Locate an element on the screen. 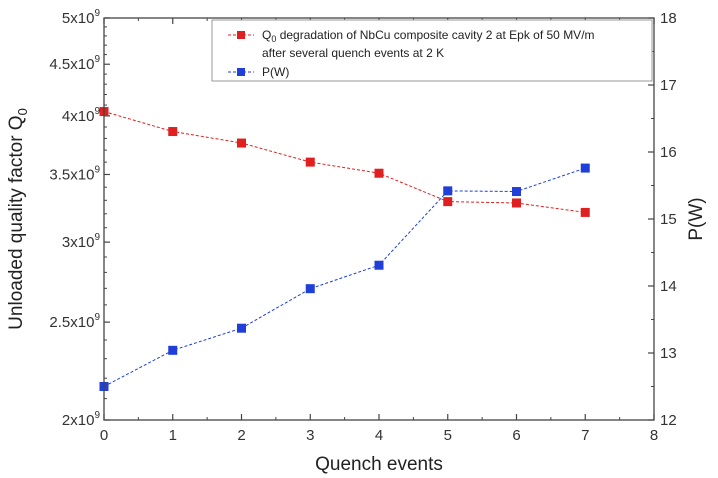 The height and width of the screenshot is (478, 718). y-left-tick-label: 3.5x10⁹ is located at coordinates (74, 173).